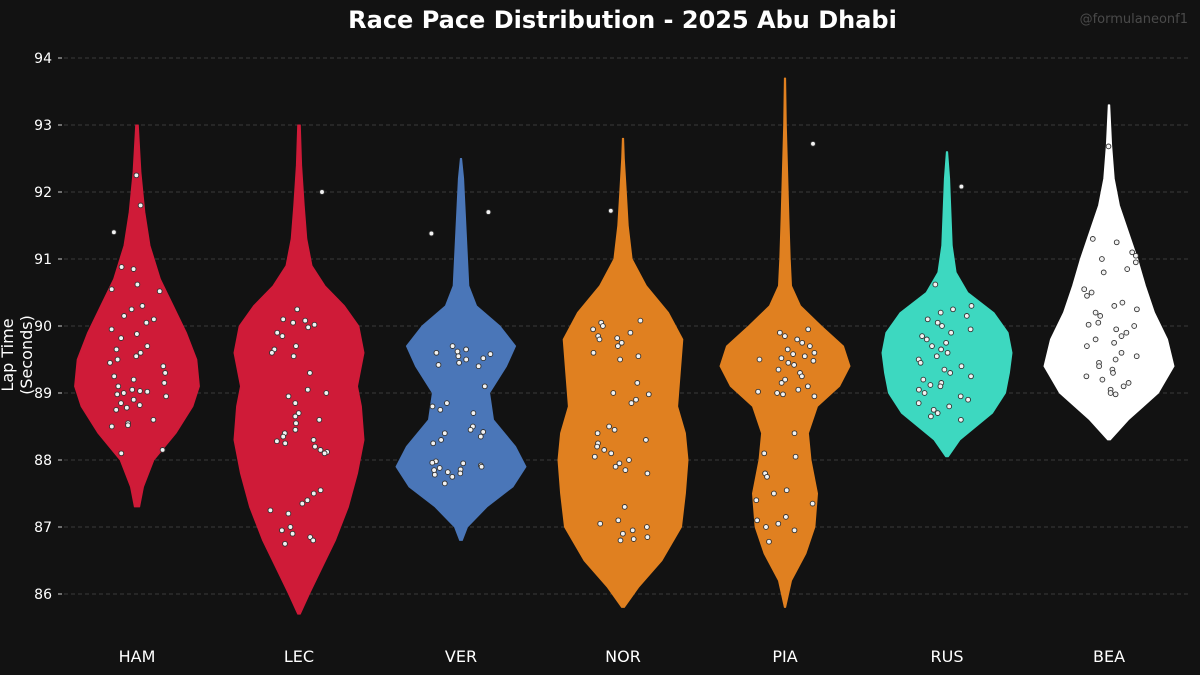  I want to click on x-axis: HAM LEC VER NOR PIA RUS BEA, so click(622, 656).